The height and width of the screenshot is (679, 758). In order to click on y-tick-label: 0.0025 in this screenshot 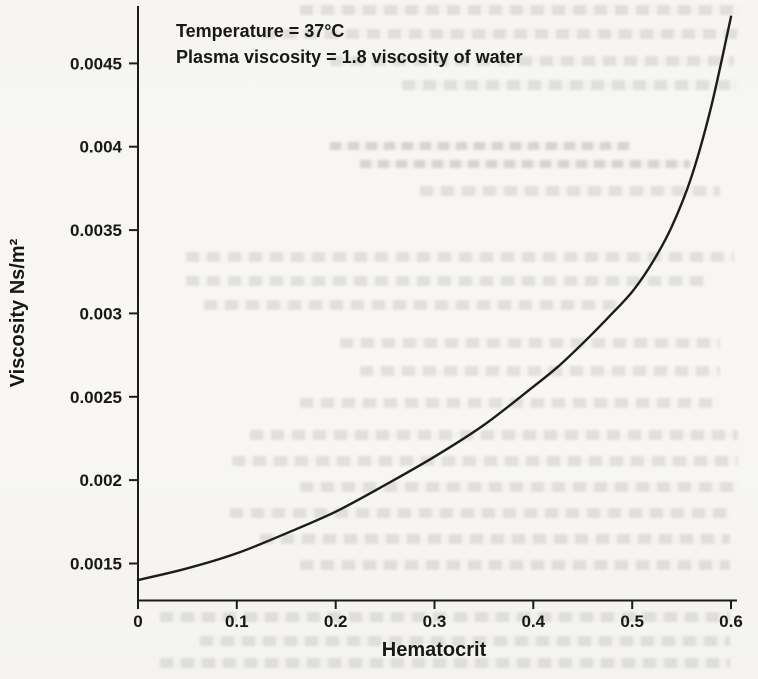, I will do `click(96, 397)`.